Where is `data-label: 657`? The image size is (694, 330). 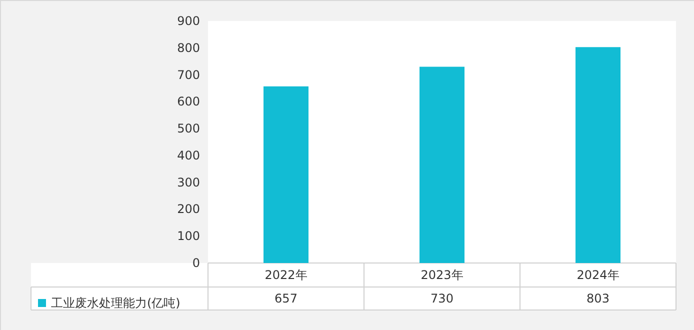
data-label: 657 is located at coordinates (286, 299).